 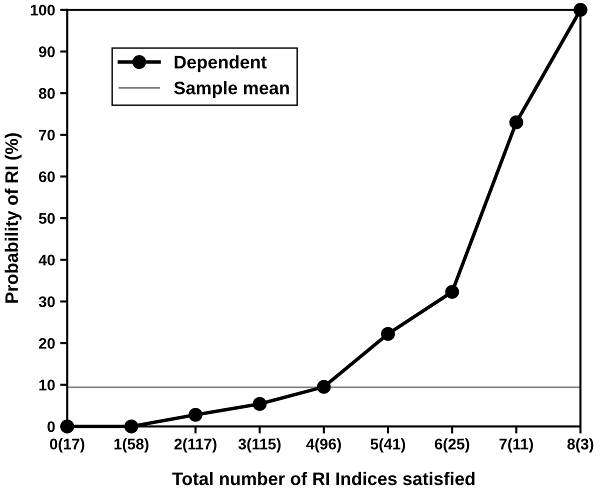 I want to click on x-tick-label: 3(115), so click(x=259, y=445).